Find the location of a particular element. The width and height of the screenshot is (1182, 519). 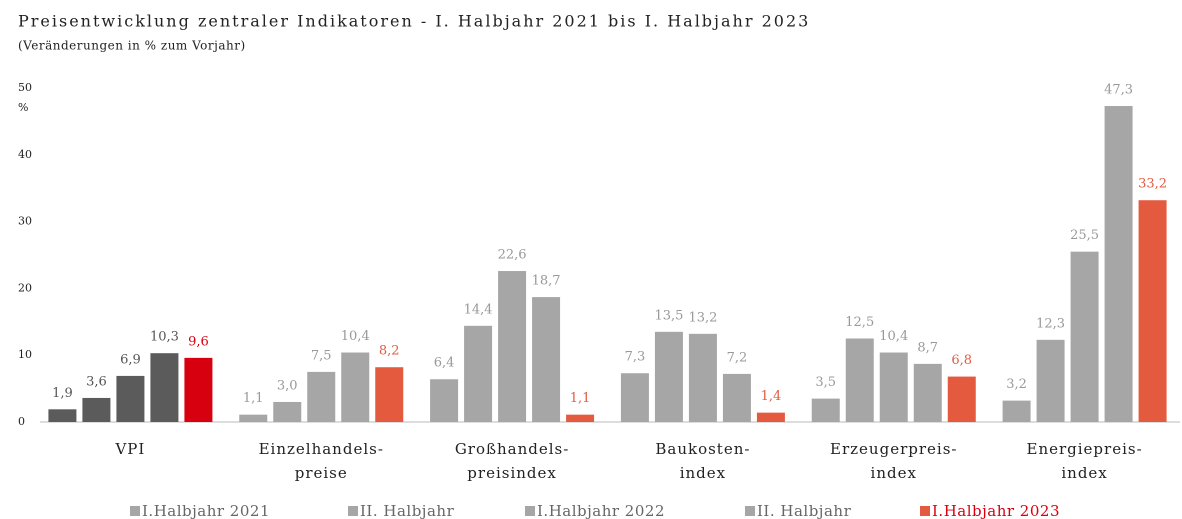

y-tick-label: 10 is located at coordinates (25, 354).